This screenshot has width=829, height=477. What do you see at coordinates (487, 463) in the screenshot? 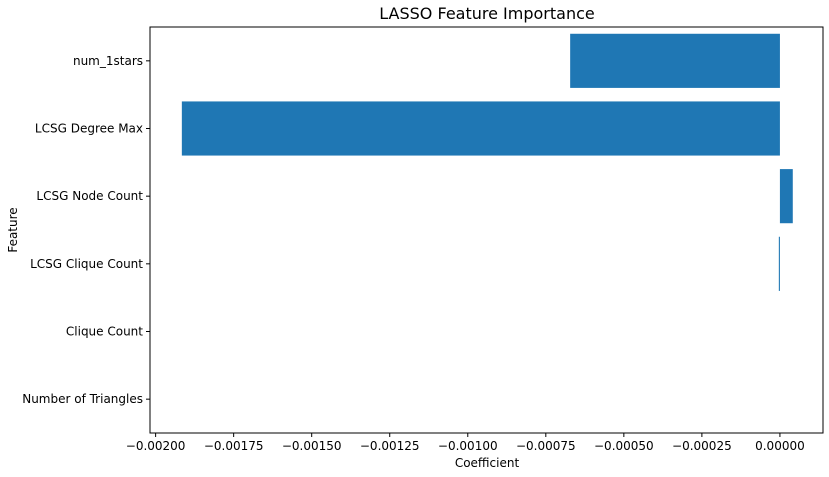
I see `x-axis-label: Coefficient` at bounding box center [487, 463].